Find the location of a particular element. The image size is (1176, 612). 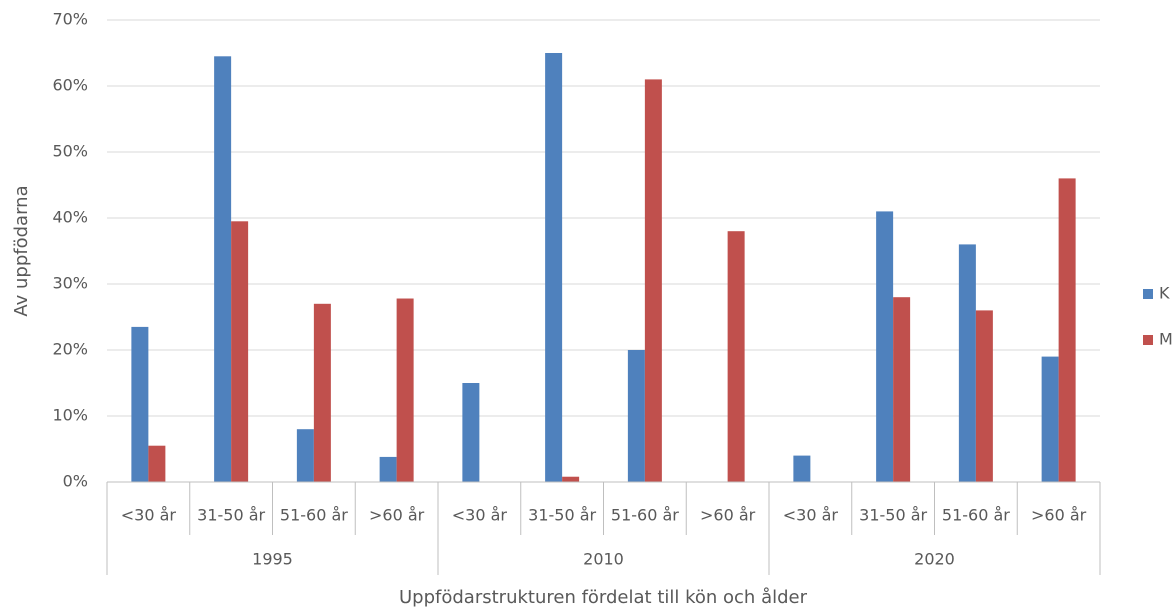

y-tick-label: 50% is located at coordinates (70, 151).